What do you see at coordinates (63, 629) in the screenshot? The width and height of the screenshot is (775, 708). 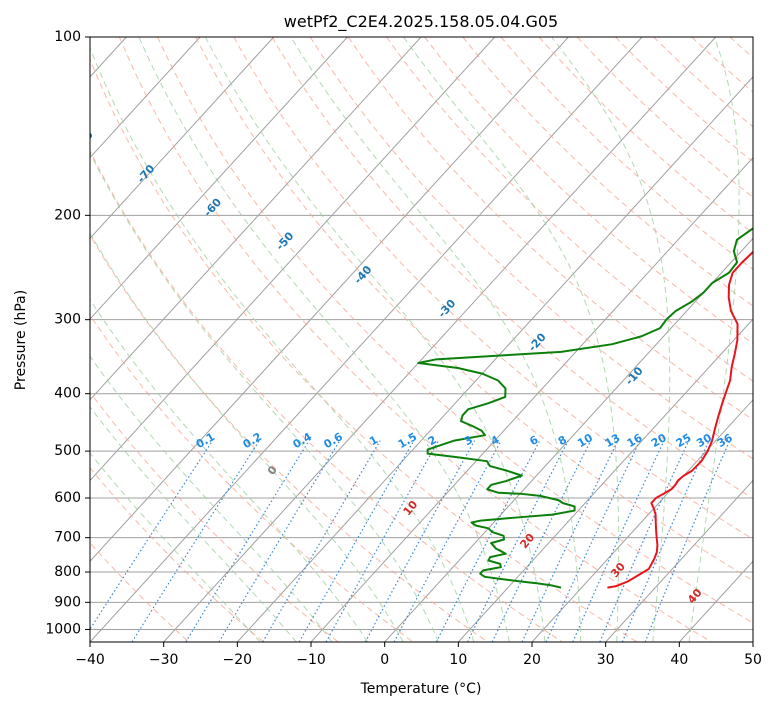 I see `y-tick-label-9: 1000` at bounding box center [63, 629].